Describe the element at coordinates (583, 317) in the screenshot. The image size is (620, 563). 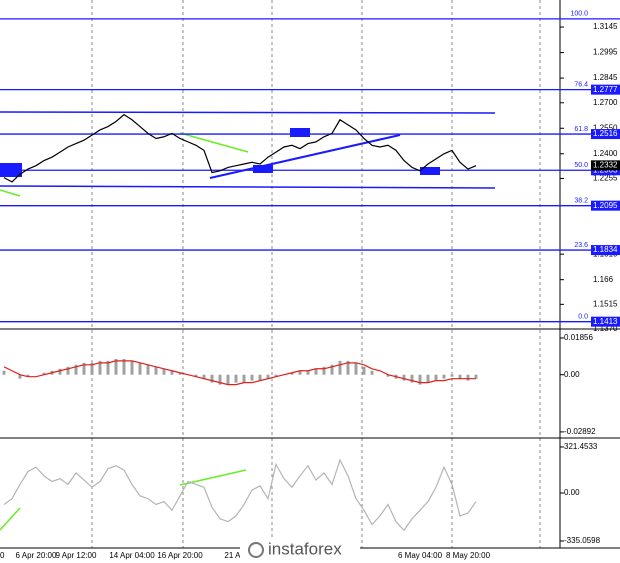
I see `fib-label: 0.0` at that location.